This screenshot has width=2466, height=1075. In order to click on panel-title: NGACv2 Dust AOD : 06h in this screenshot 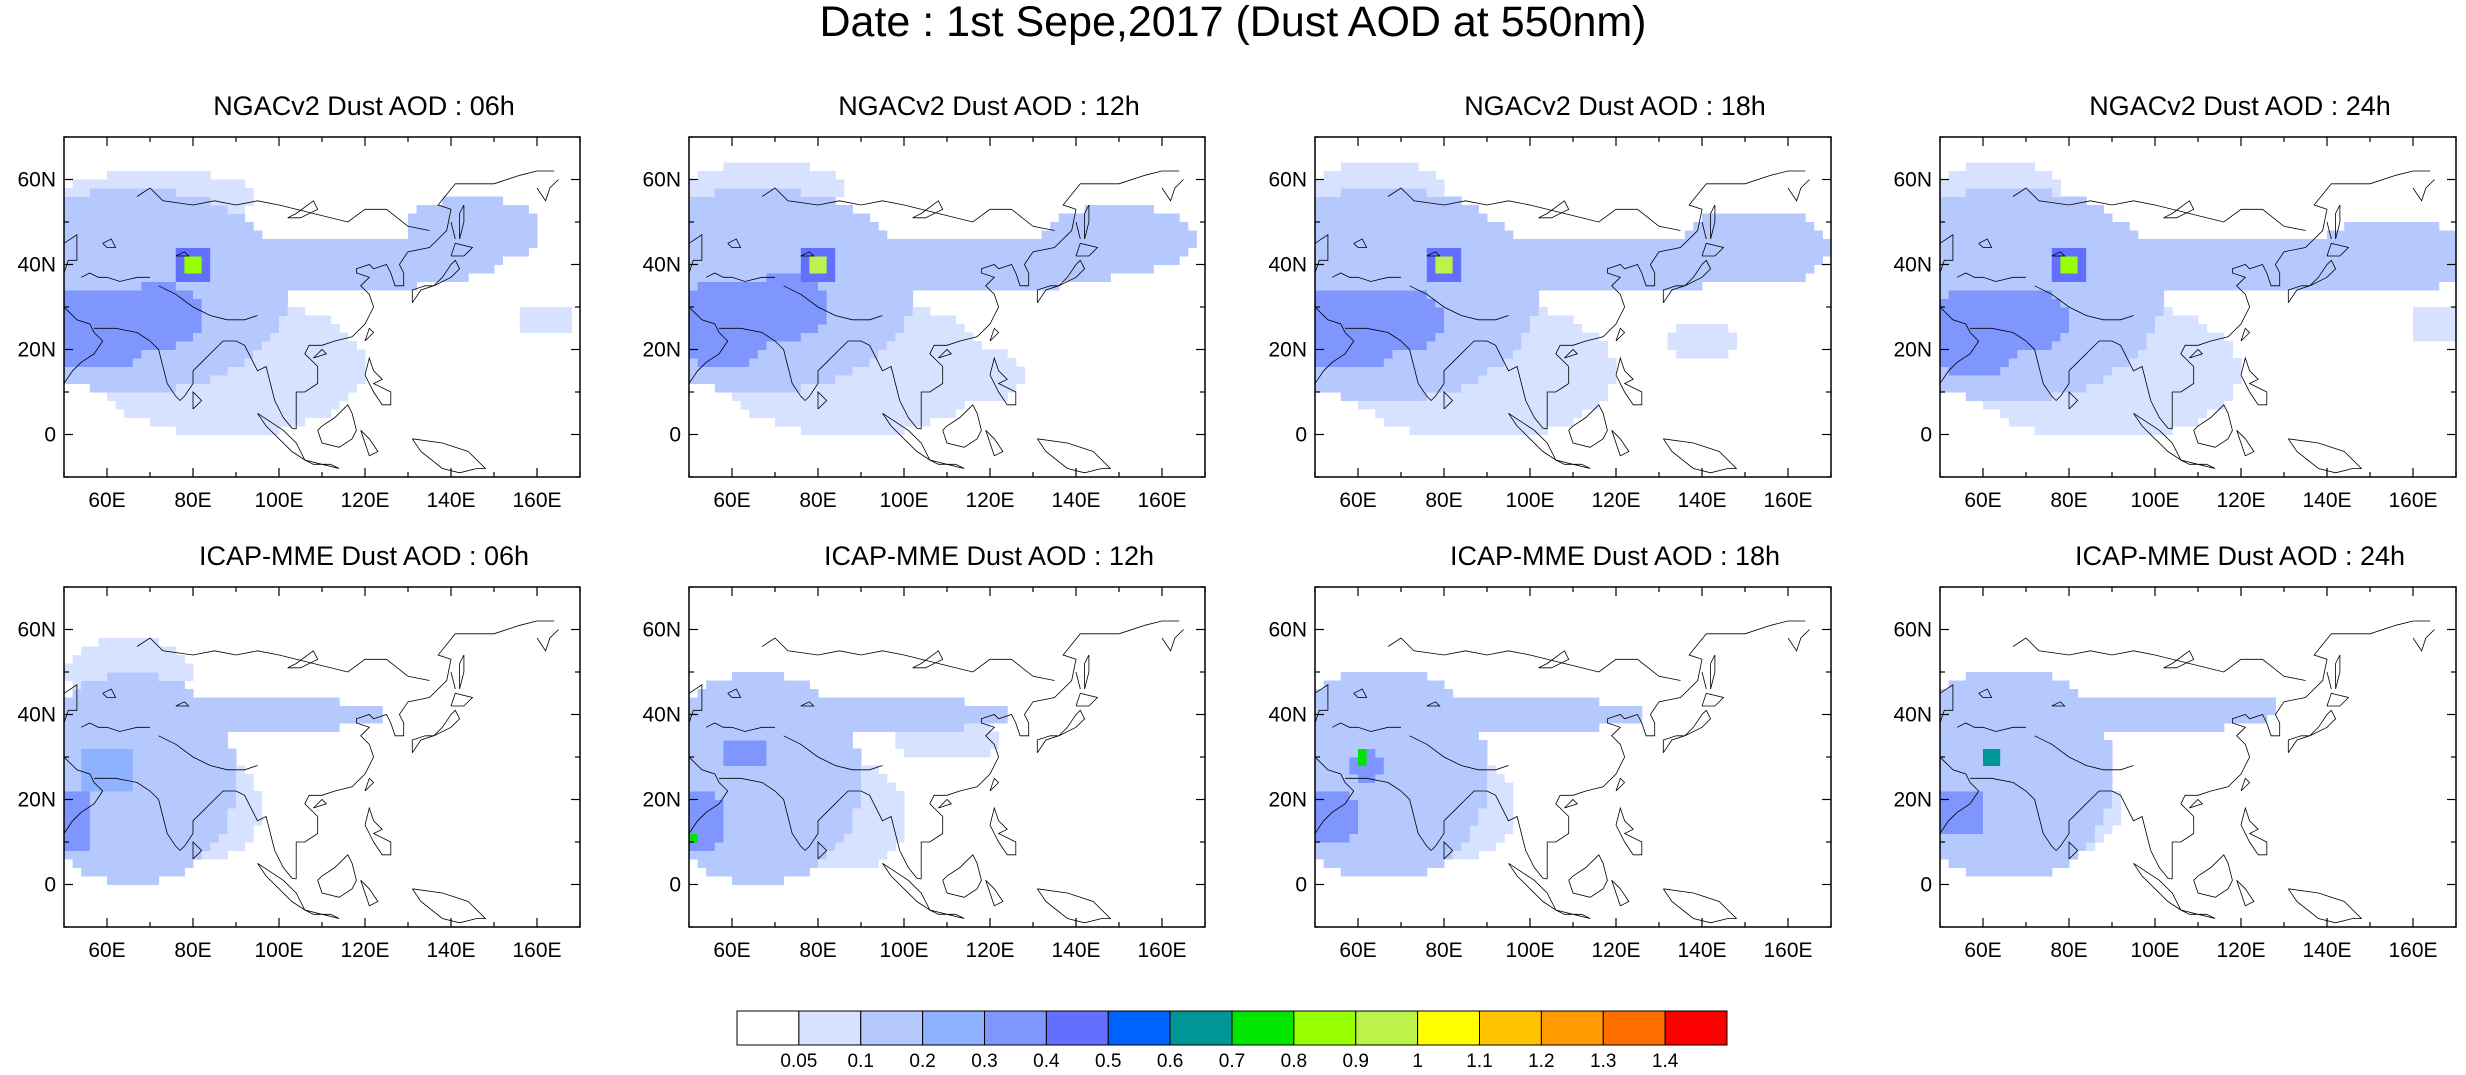, I will do `click(364, 106)`.